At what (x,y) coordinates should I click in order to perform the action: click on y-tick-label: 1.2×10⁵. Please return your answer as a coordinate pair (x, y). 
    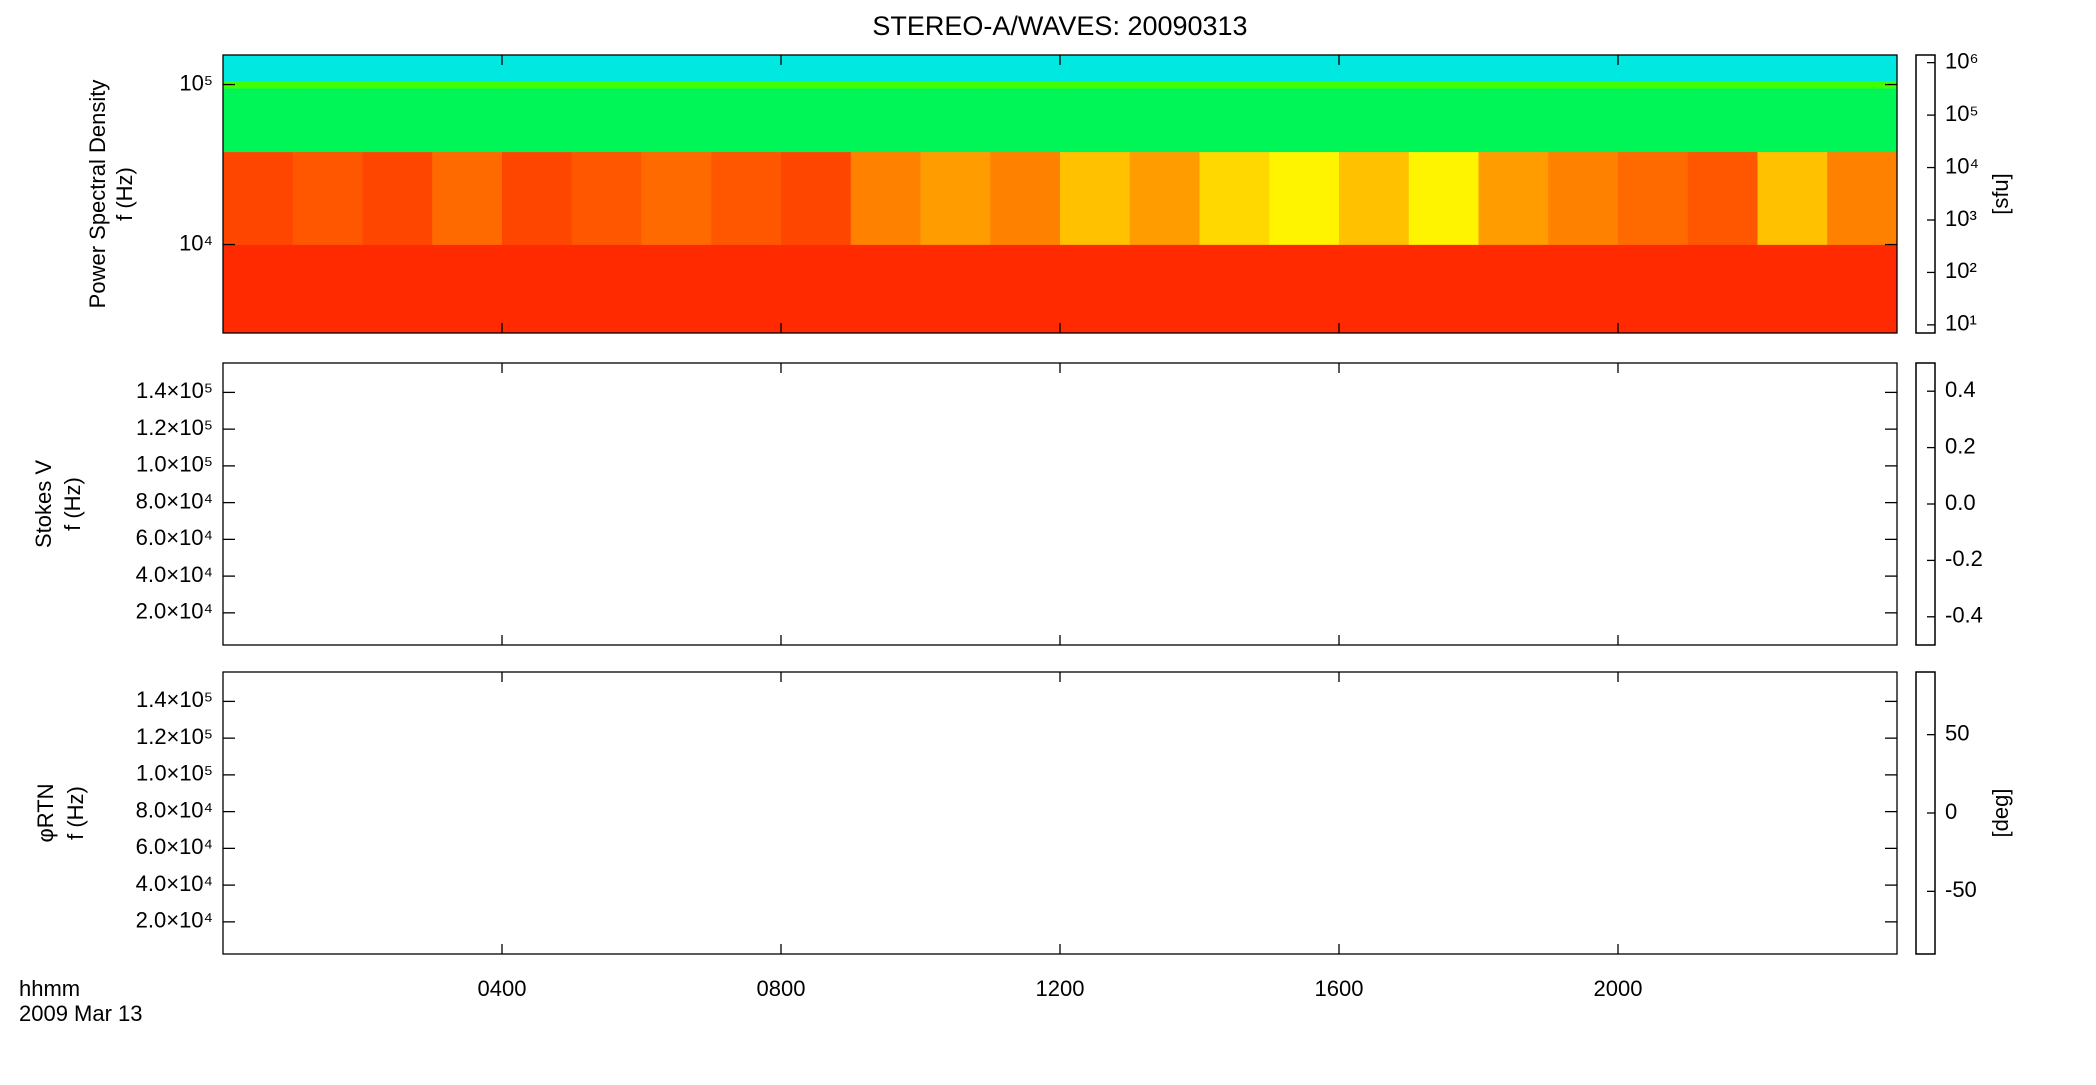
    Looking at the image, I should click on (174, 427).